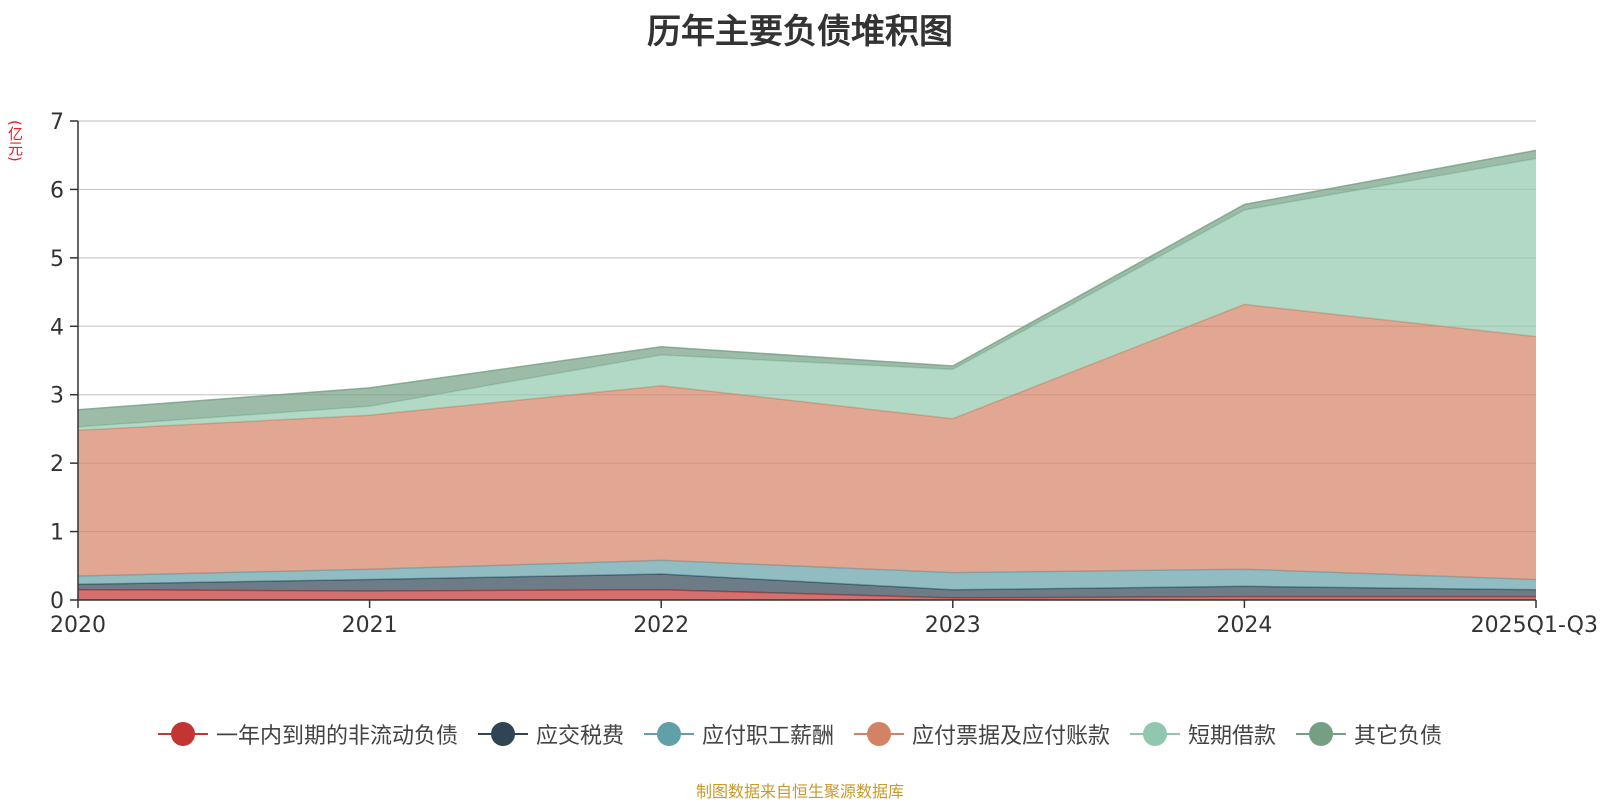 The height and width of the screenshot is (802, 1600). Describe the element at coordinates (370, 625) in the screenshot. I see `x-tick-label: 2021` at that location.